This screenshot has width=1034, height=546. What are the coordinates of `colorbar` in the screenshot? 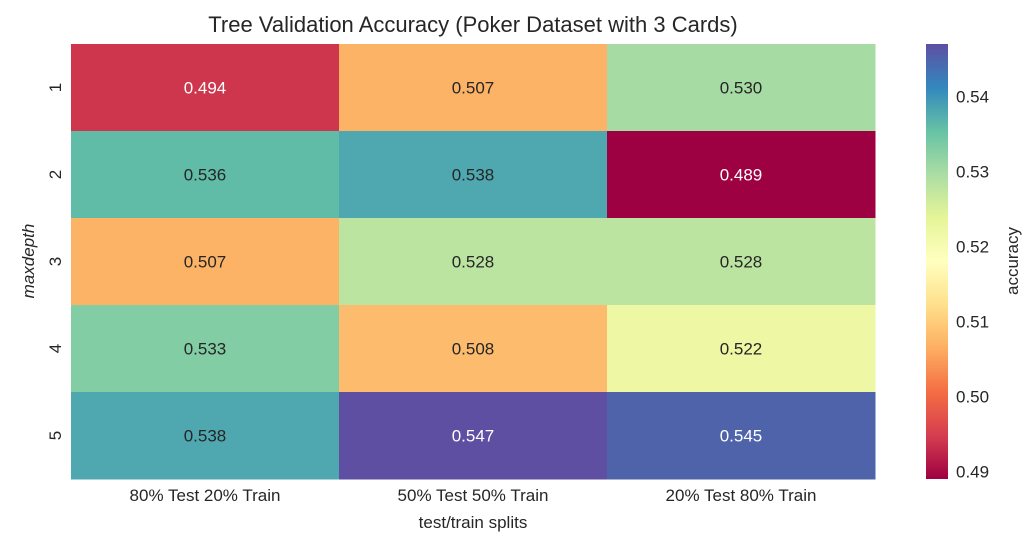 It's located at (937, 261).